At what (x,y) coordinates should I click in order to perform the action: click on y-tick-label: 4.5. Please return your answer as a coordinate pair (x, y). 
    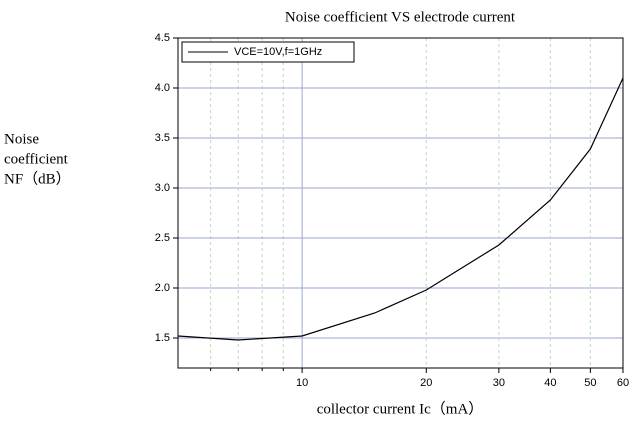
    Looking at the image, I should click on (162, 38).